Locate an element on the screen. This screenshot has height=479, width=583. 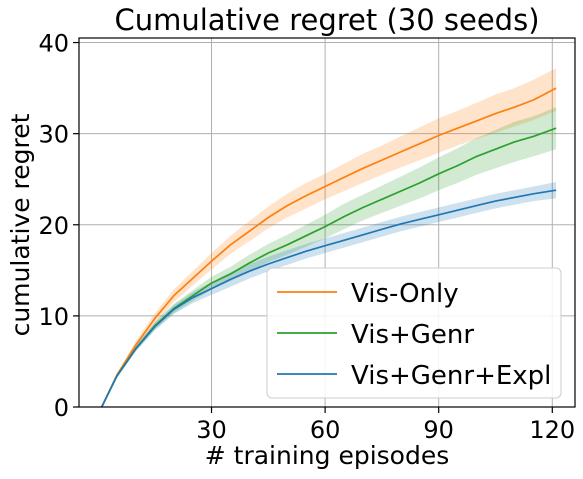
y-axis-label: cumulative regret is located at coordinates (20, 224).